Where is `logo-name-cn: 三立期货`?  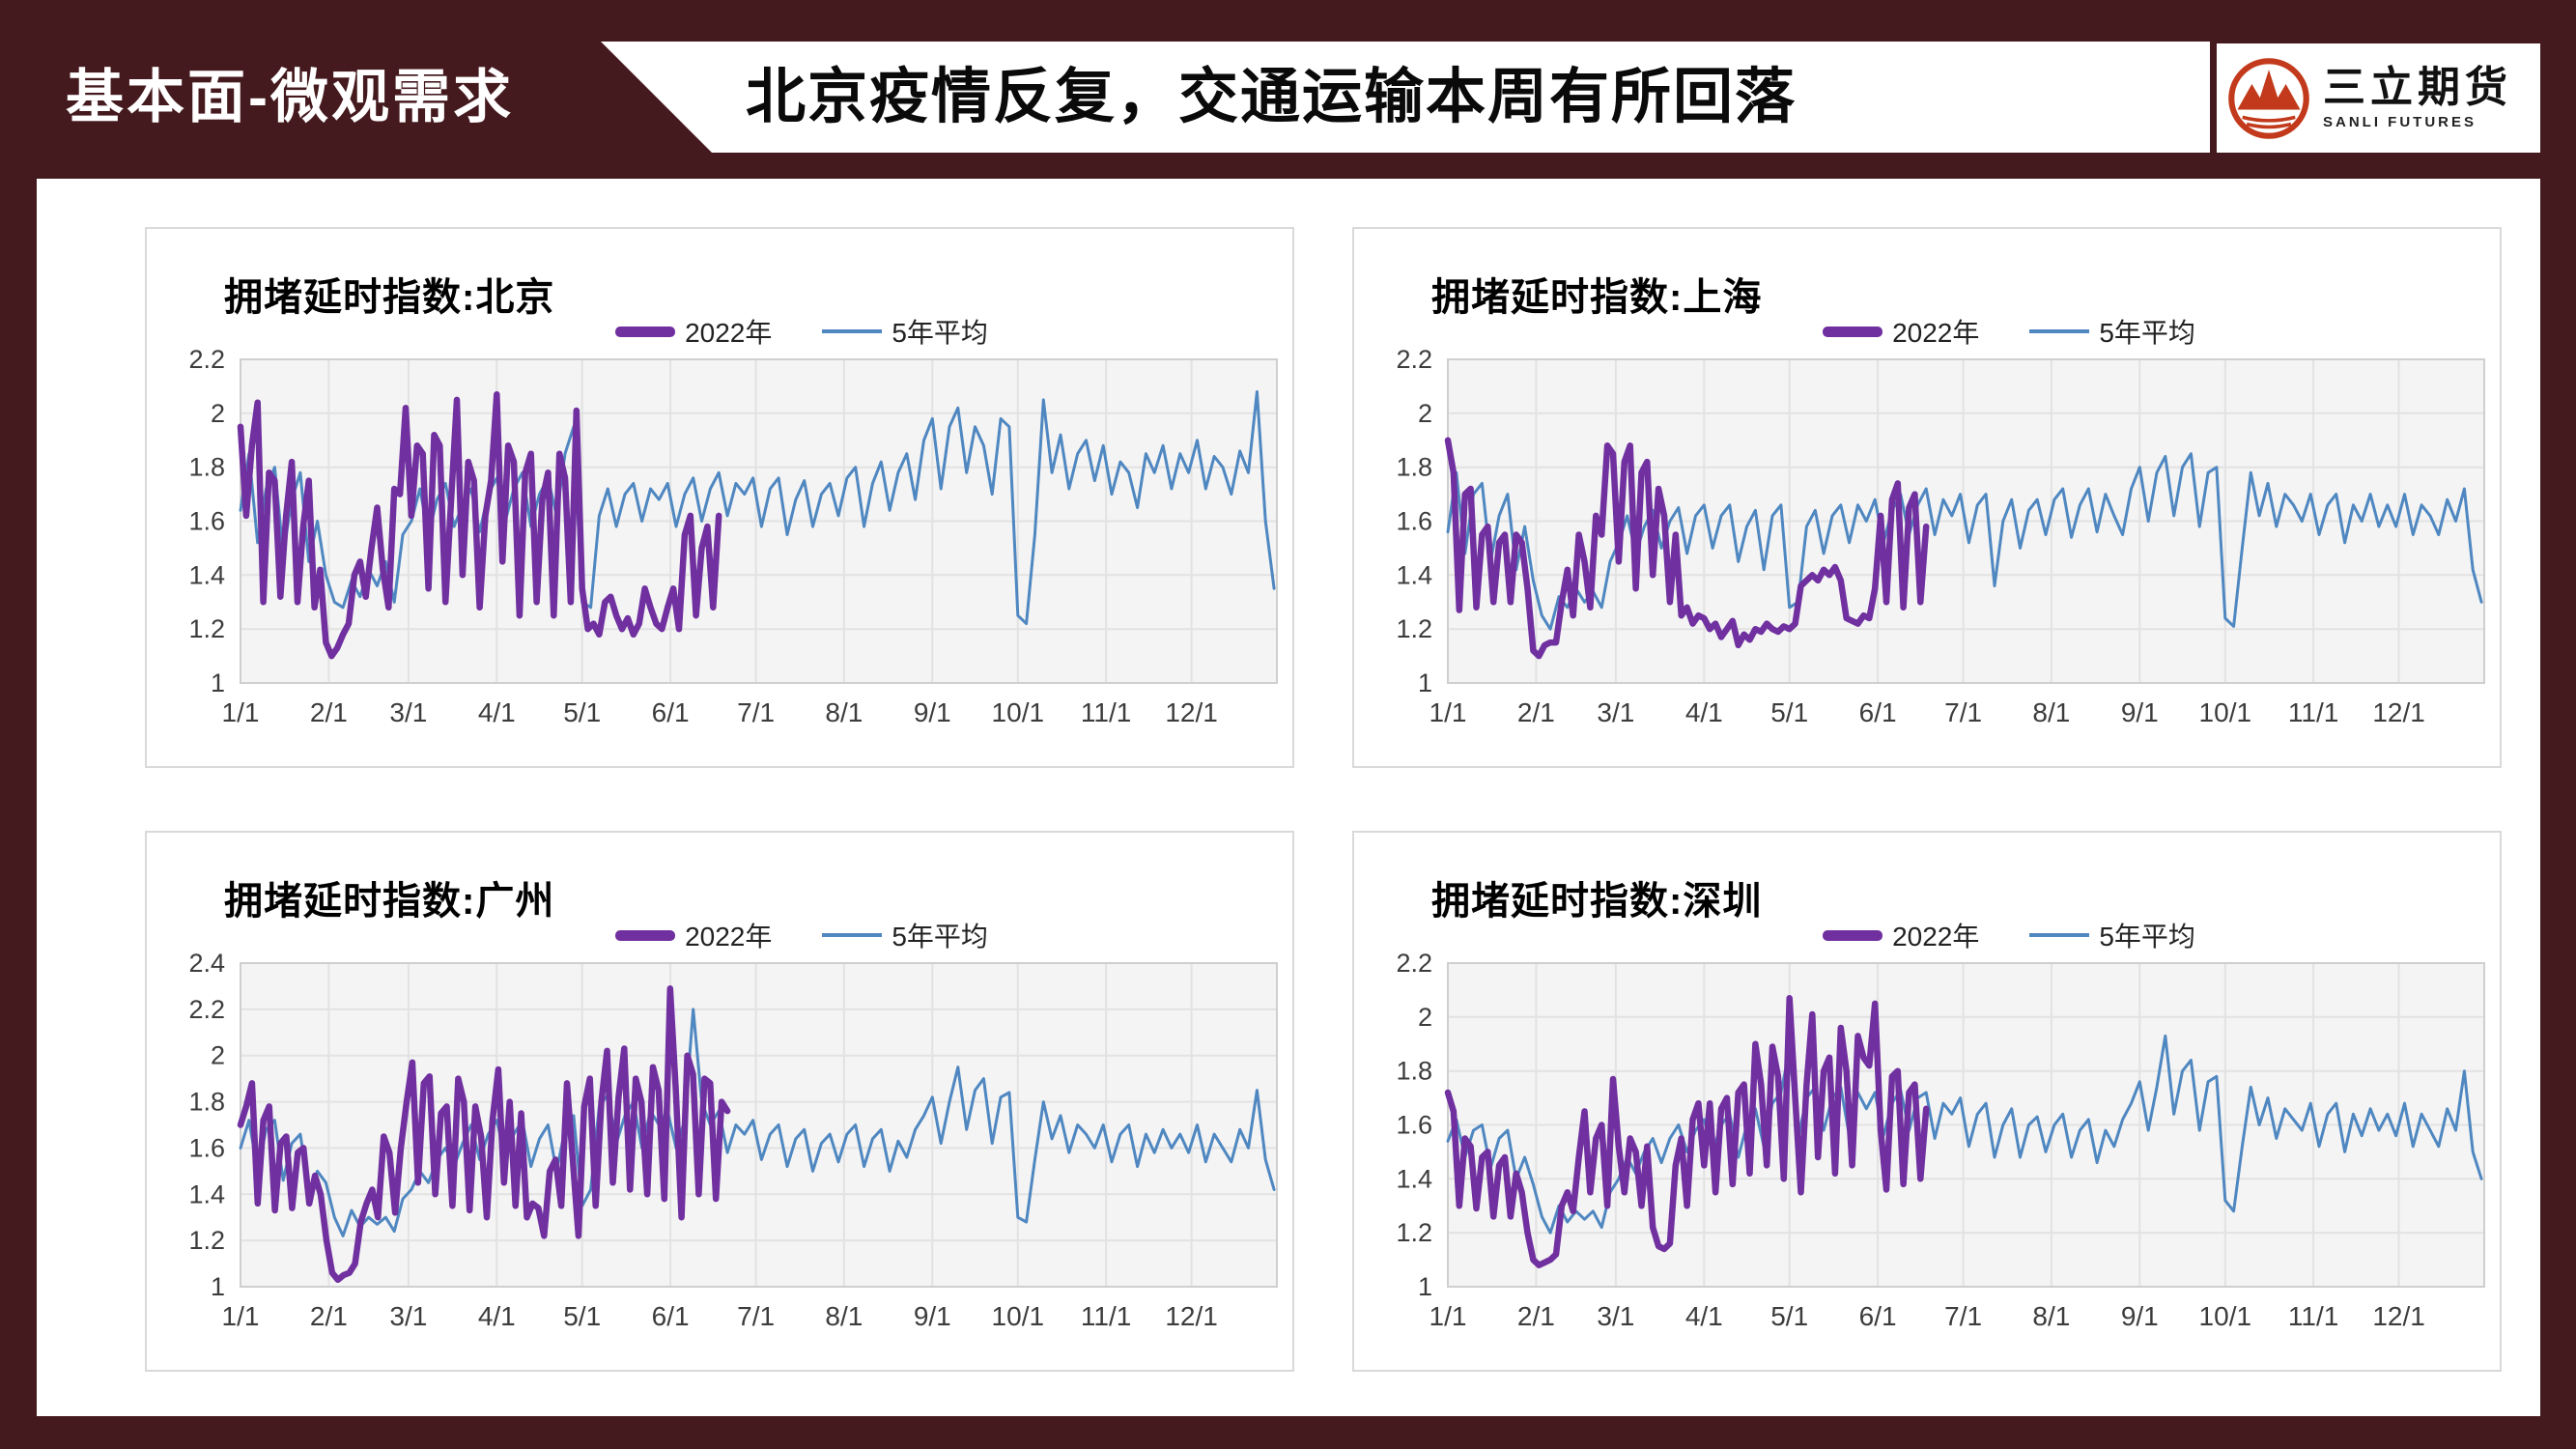 logo-name-cn: 三立期货 is located at coordinates (2417, 87).